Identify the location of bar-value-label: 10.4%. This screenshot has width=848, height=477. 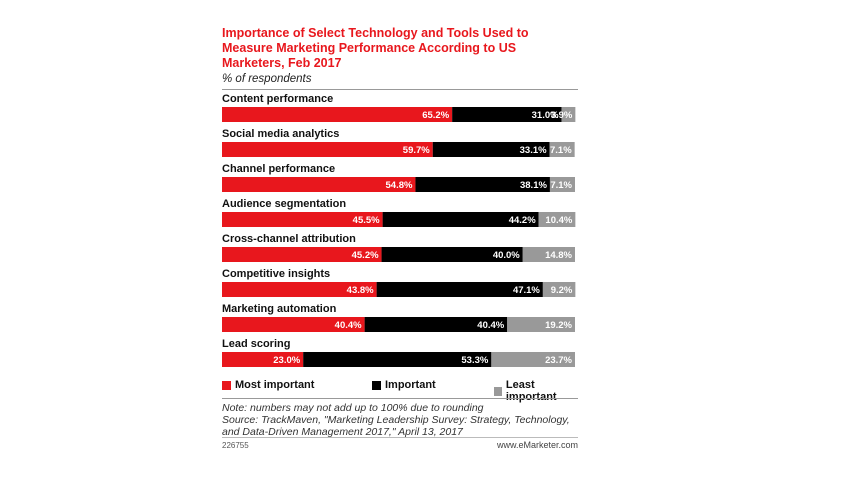
(558, 220).